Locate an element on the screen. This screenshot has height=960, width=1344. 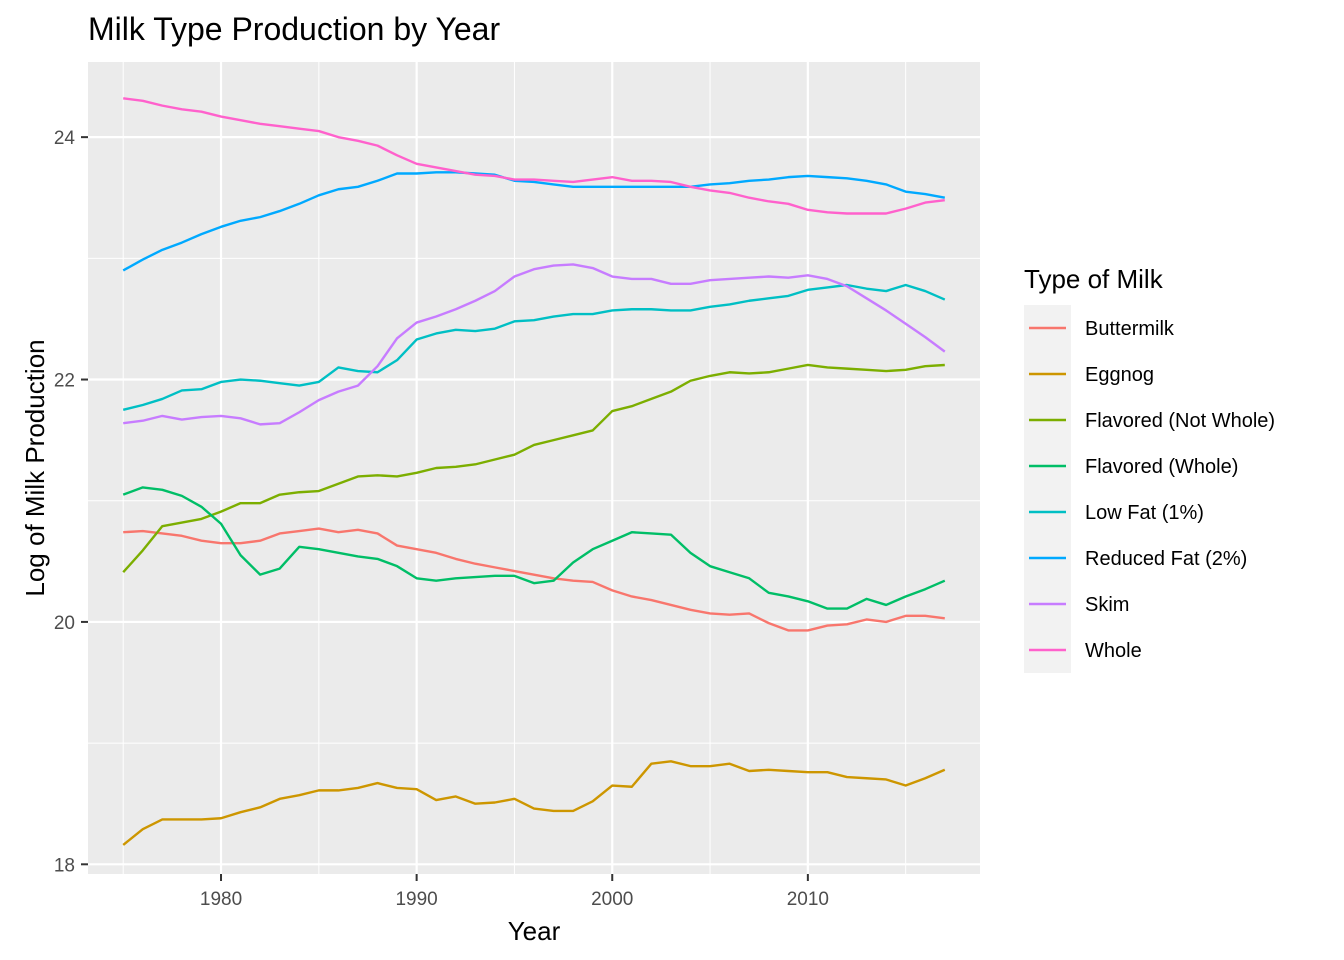
legend-label-reduced-fat-2: Reduced Fat (2%) is located at coordinates (1166, 559).